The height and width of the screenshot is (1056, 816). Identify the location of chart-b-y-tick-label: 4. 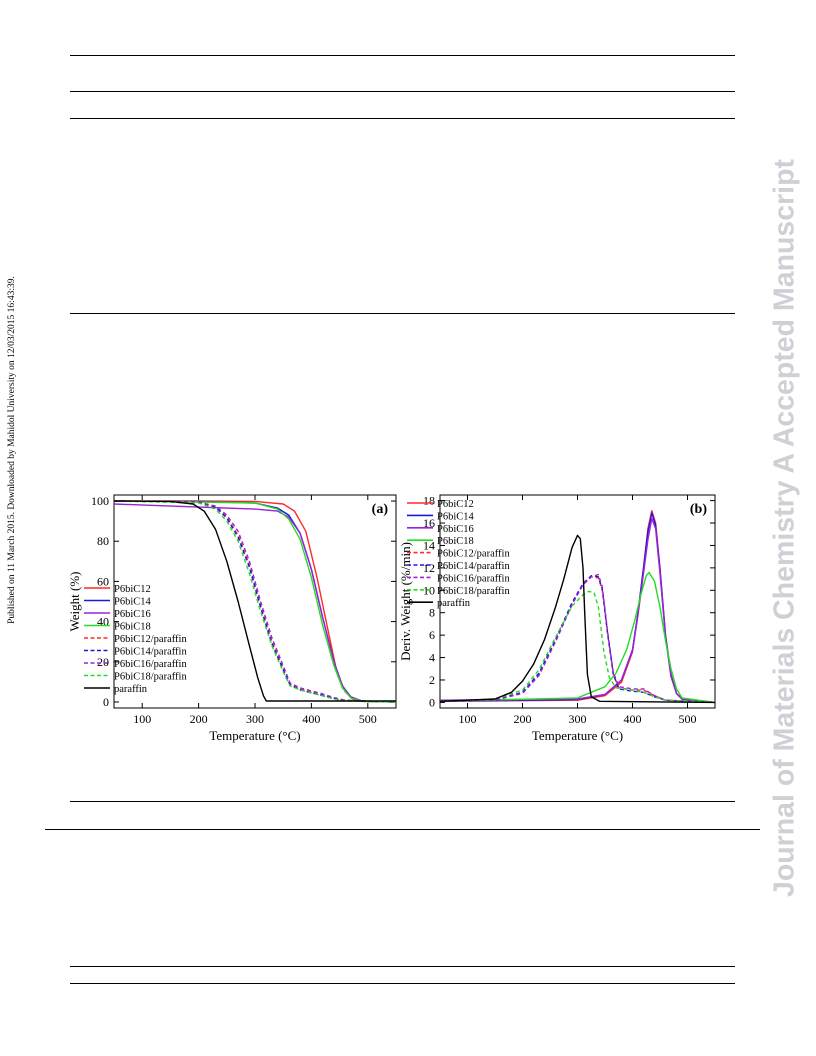
(432, 658).